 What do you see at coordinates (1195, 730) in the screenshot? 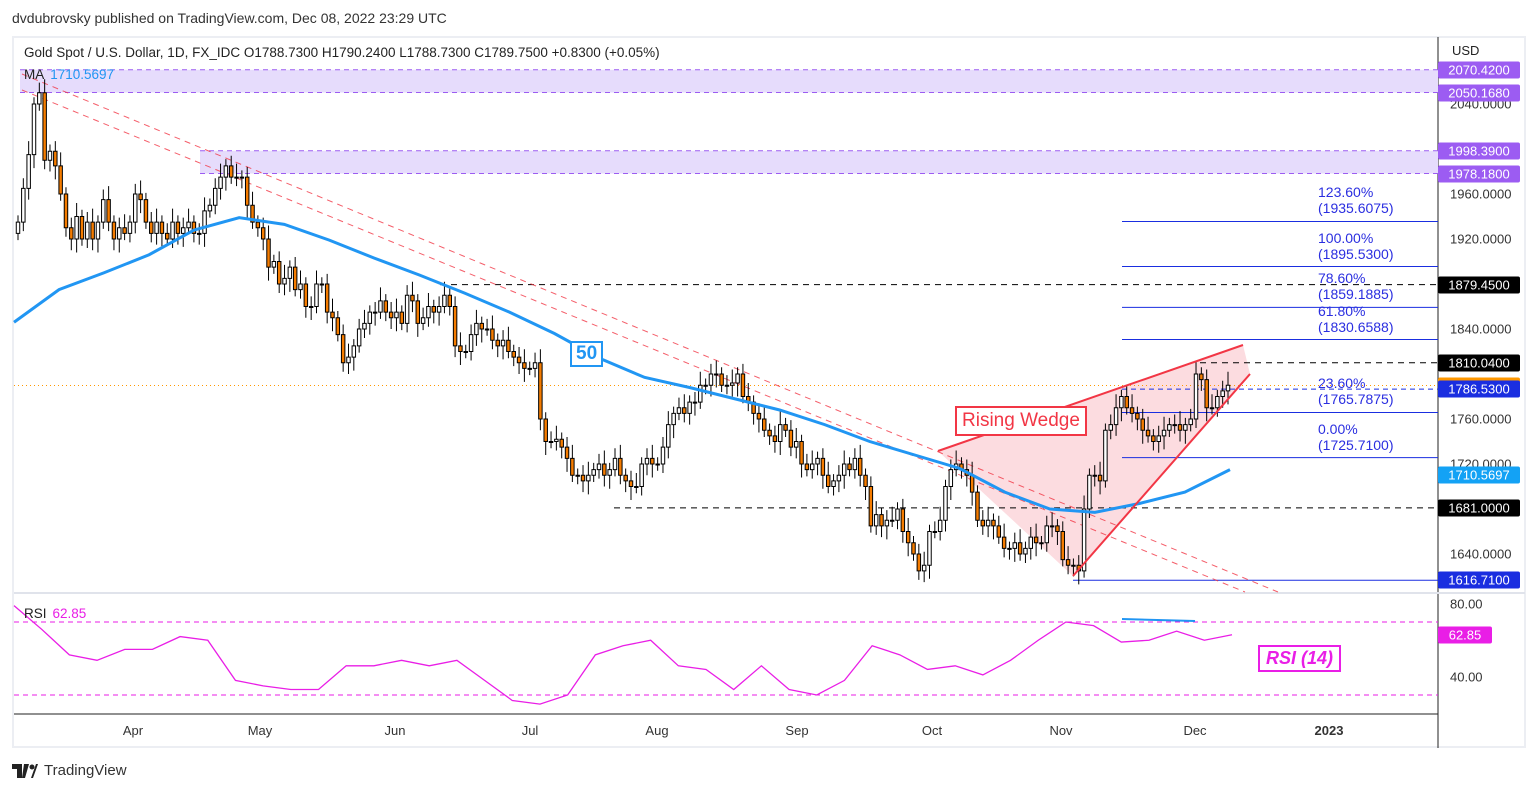
I see `time-tick: Dec` at bounding box center [1195, 730].